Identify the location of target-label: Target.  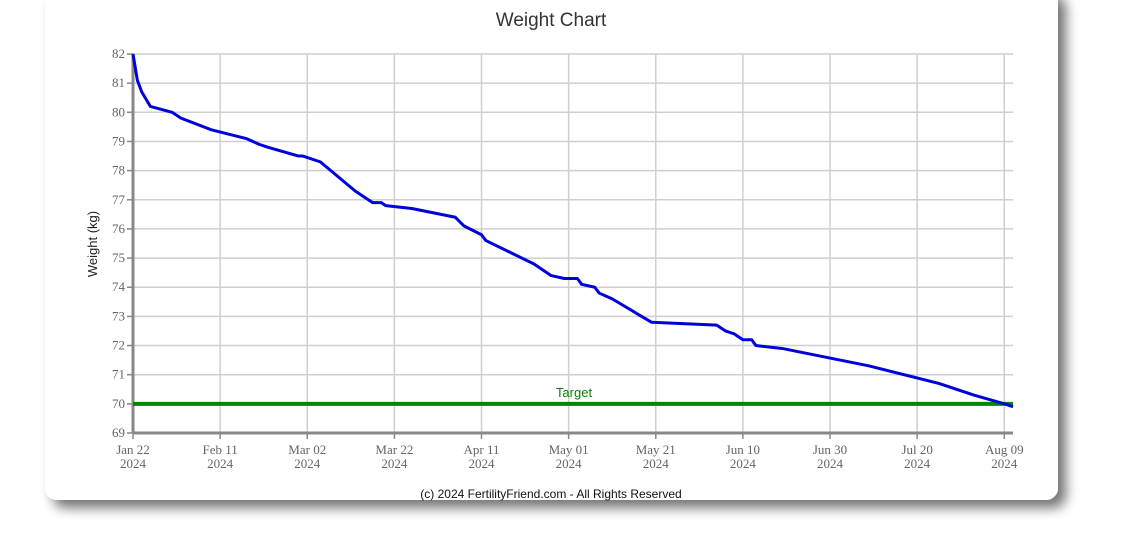
(574, 392).